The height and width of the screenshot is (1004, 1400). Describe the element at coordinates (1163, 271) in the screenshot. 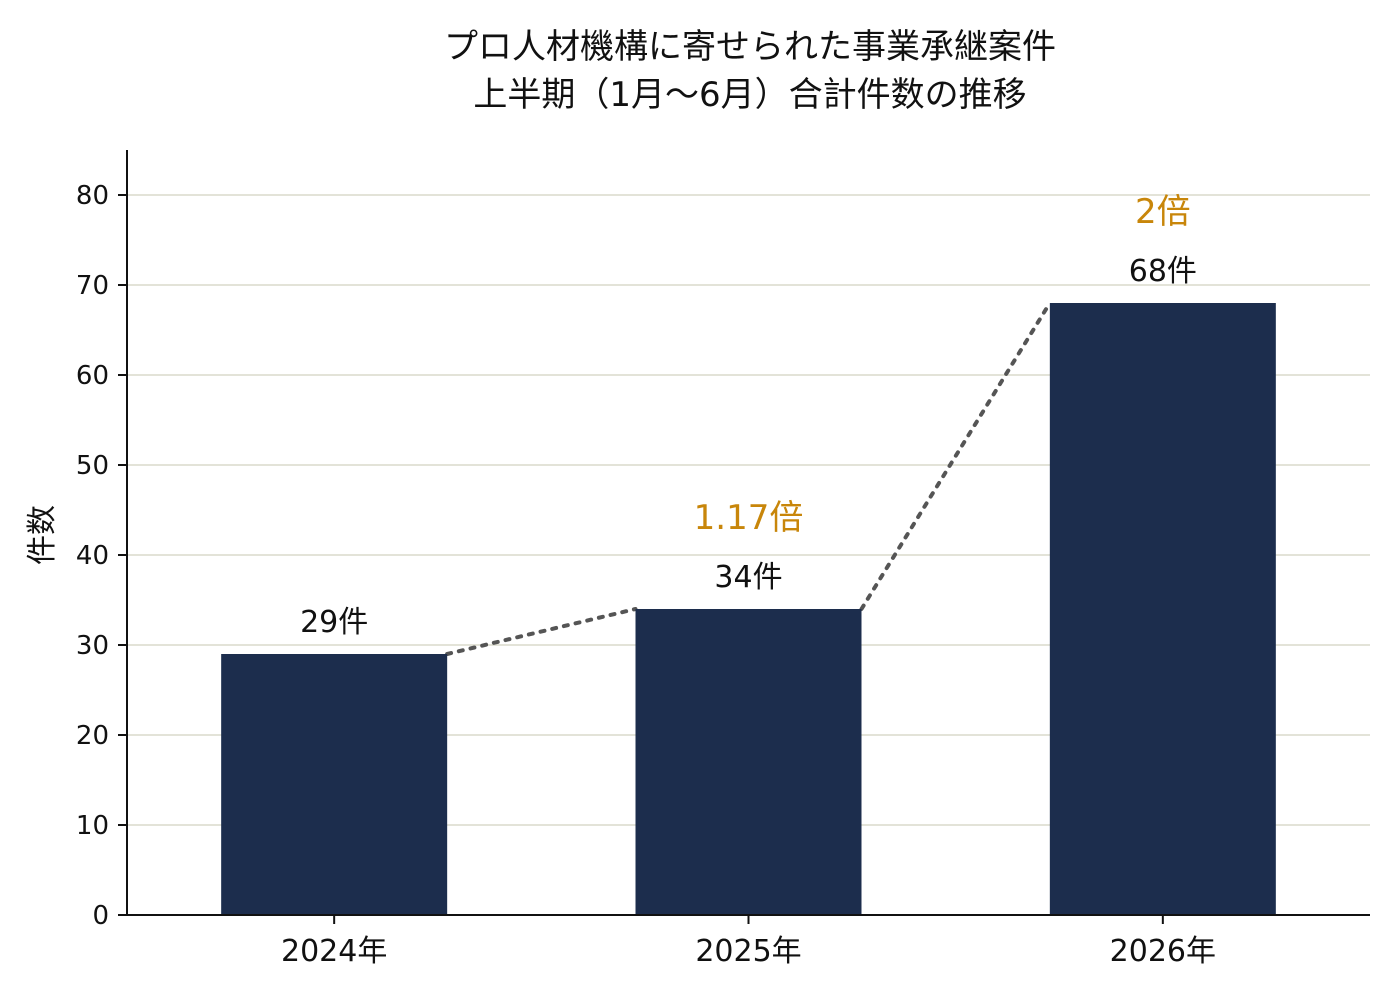

I see `value-label: 68件` at that location.